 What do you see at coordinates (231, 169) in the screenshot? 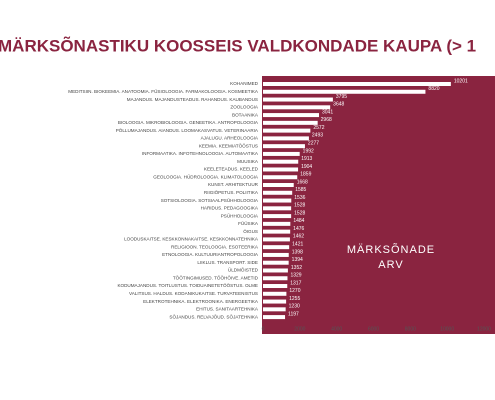
I see `category-label: KEELETEADUS. KEELED` at bounding box center [231, 169].